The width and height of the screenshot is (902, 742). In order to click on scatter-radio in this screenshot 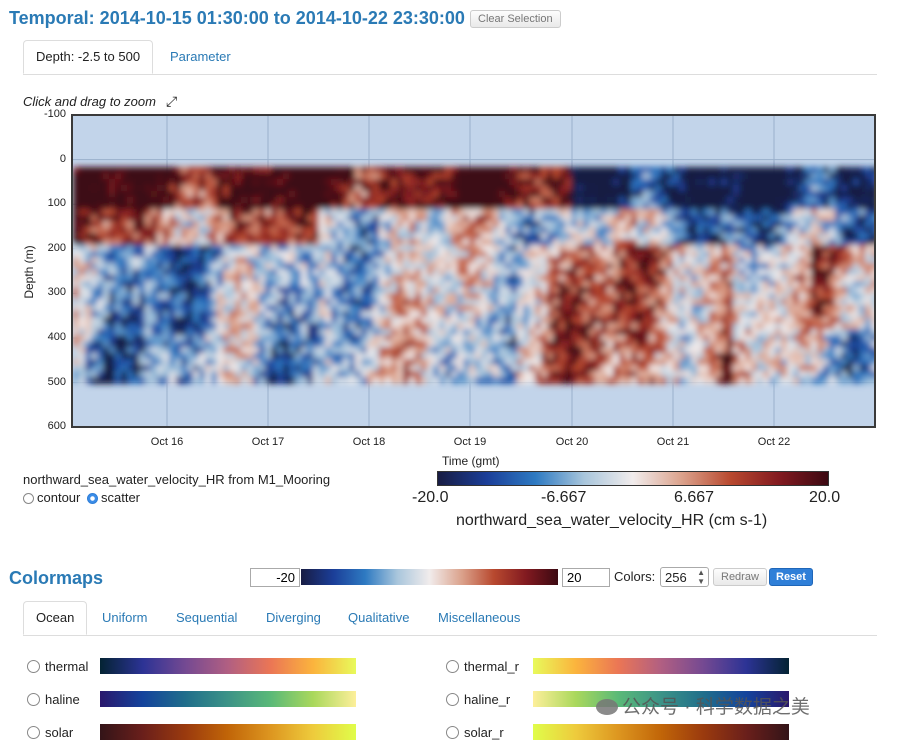, I will do `click(92, 498)`.